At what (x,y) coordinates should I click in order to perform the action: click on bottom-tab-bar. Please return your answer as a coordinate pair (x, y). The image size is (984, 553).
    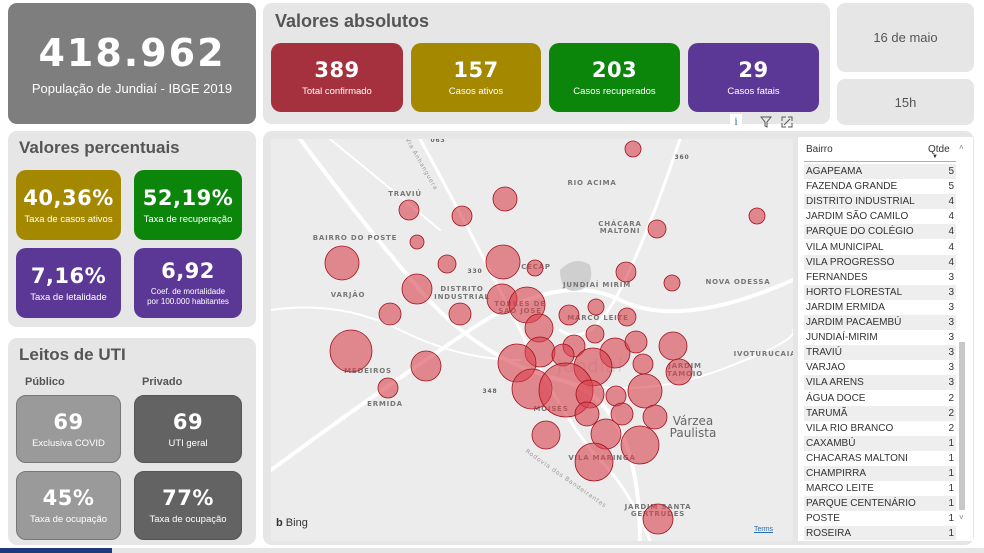
    Looking at the image, I should click on (492, 550).